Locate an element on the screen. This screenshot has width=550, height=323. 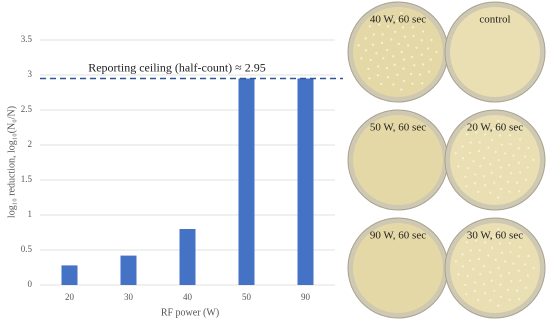
plate-label: control is located at coordinates (494, 20).